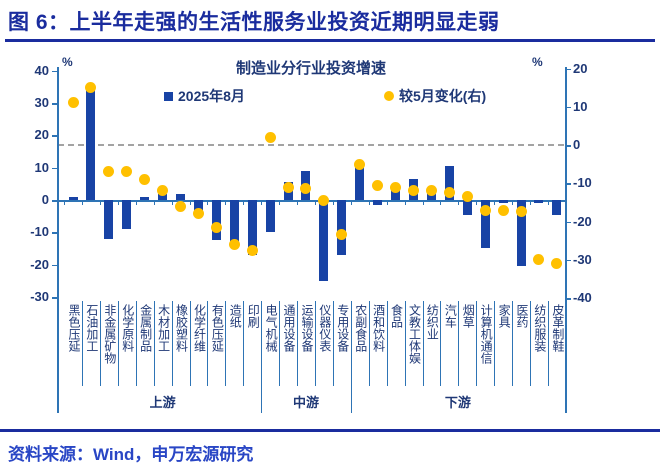 Image resolution: width=660 pixels, height=472 pixels. I want to click on category-label: 汽车, so click(450, 316).